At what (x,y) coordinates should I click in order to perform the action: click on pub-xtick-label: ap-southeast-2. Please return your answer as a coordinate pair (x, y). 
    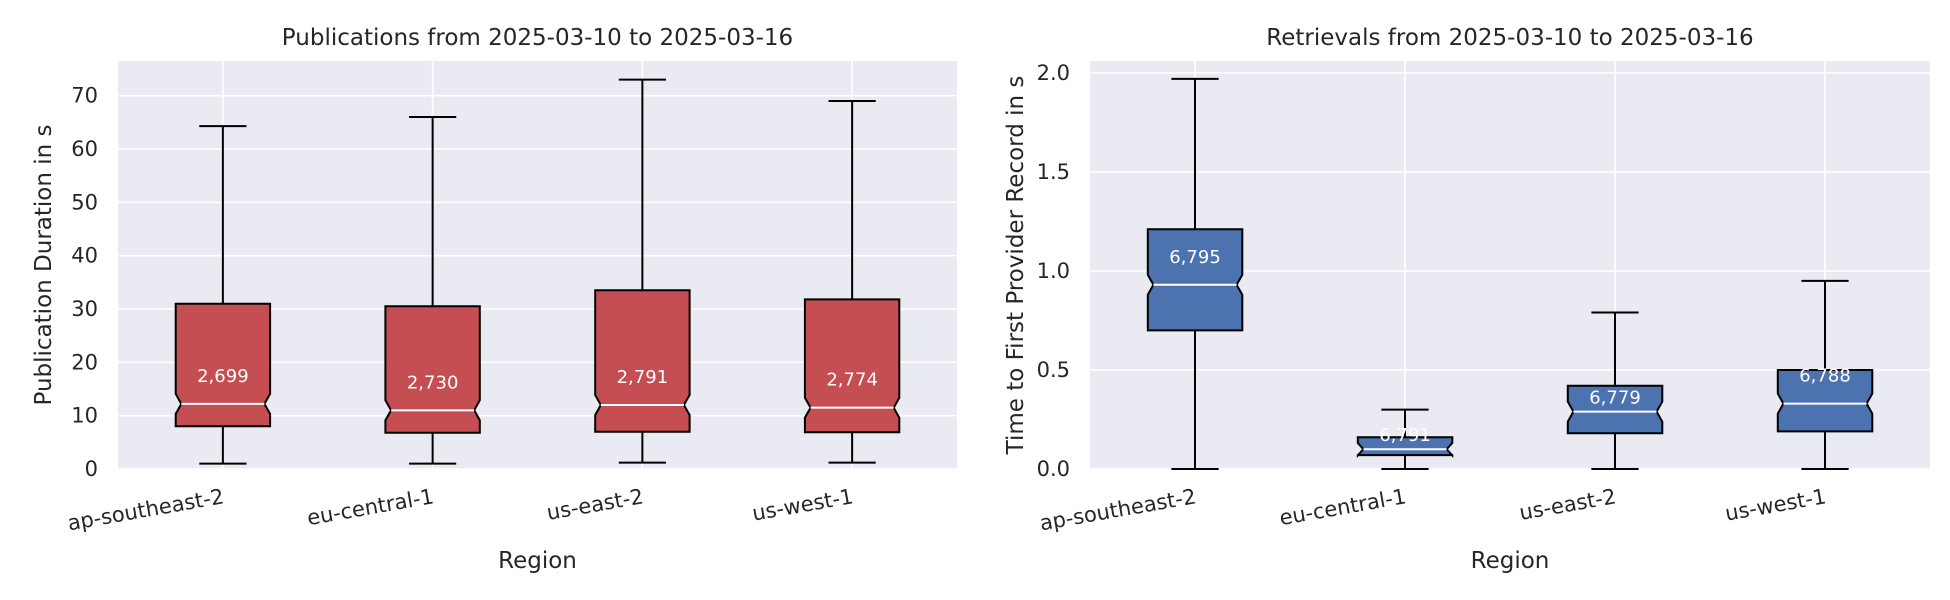
    Looking at the image, I should click on (146, 509).